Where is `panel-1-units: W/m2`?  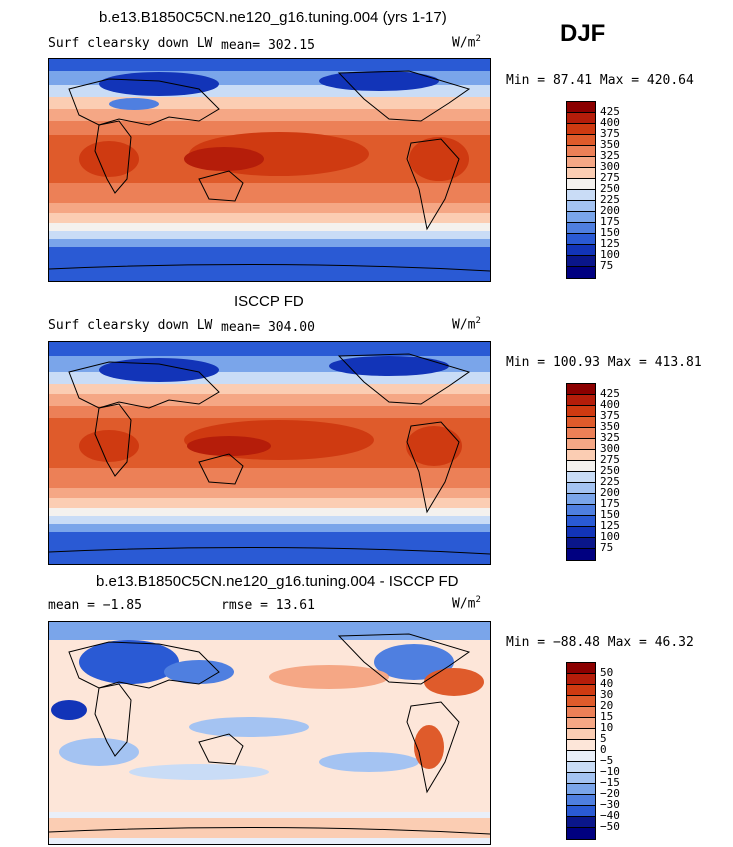 panel-1-units: W/m2 is located at coordinates (466, 42).